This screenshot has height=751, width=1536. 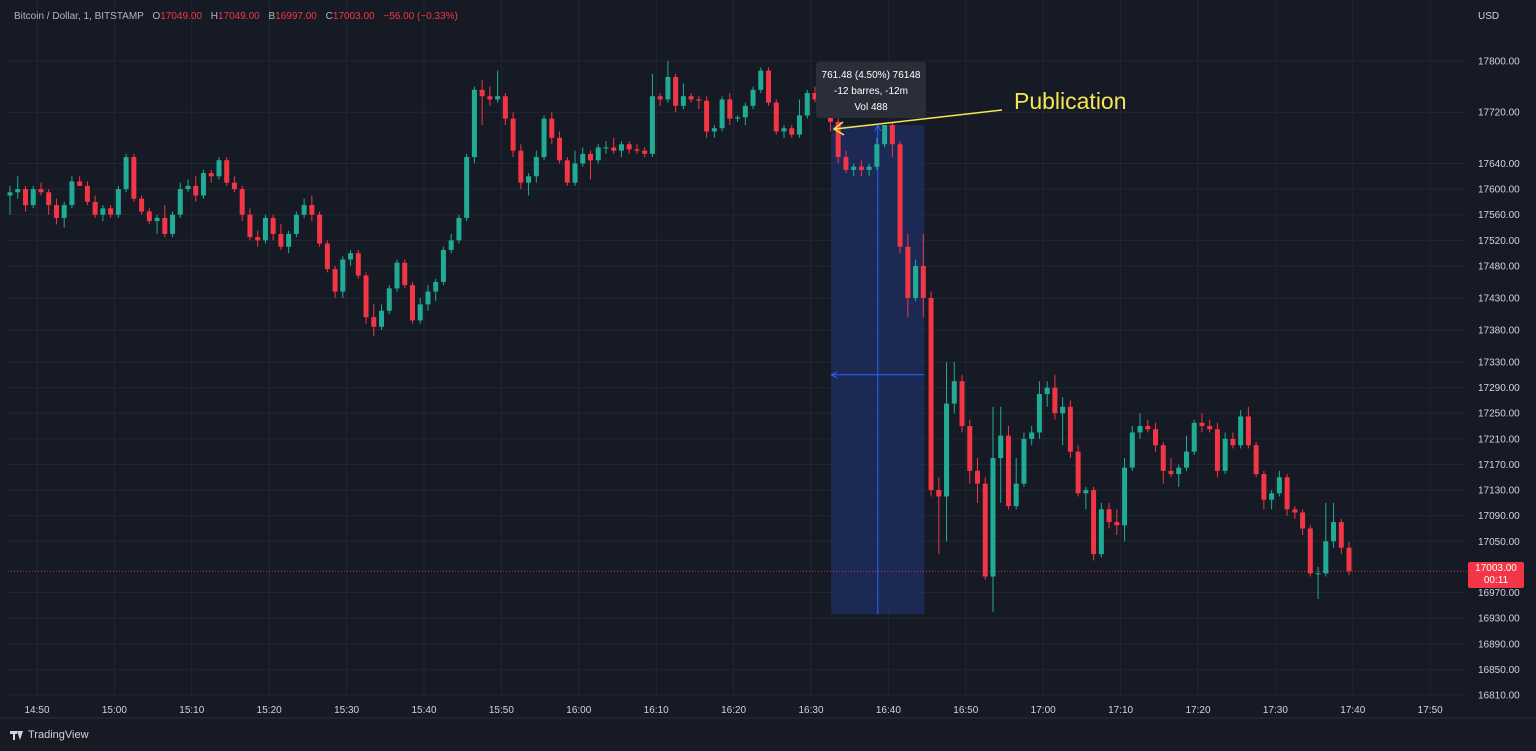 I want to click on x-tick-label: 17:10, so click(x=1120, y=710).